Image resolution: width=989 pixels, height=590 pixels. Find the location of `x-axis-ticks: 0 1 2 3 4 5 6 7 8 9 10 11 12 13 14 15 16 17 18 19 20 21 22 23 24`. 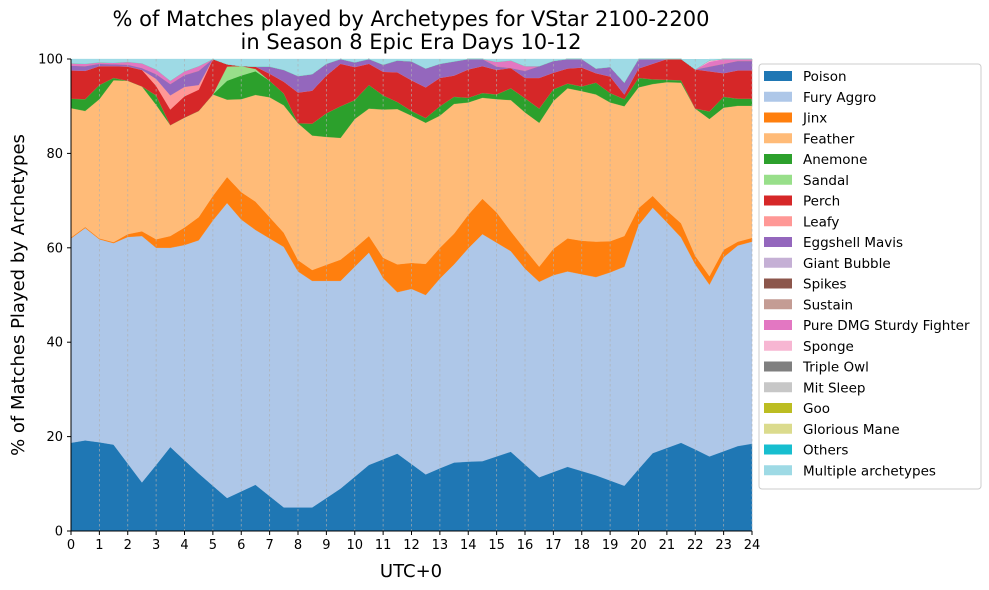

x-axis-ticks: 0 1 2 3 4 5 6 7 8 9 10 11 12 13 14 15 16 17 18 19 20 21 22 23 24 is located at coordinates (413, 542).